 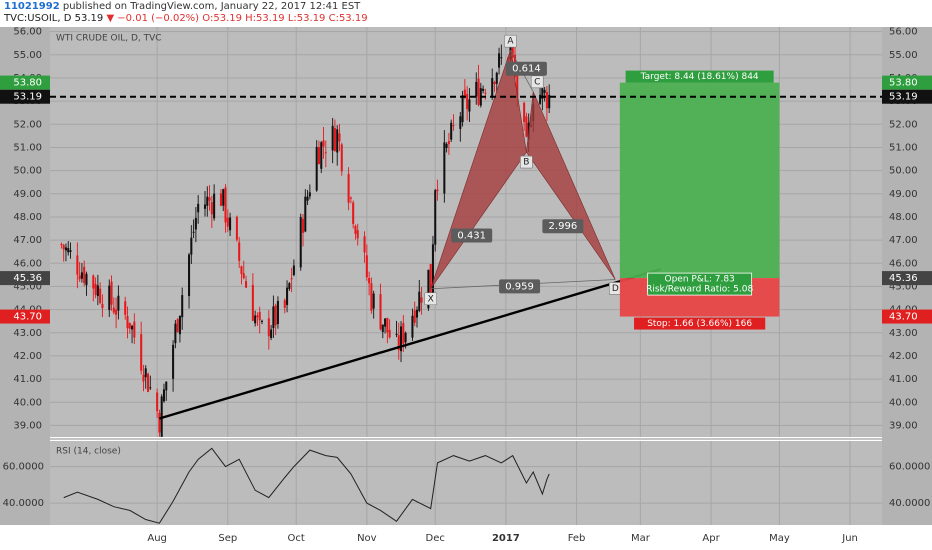 I want to click on publisher-username: 11021992, so click(x=32, y=6).